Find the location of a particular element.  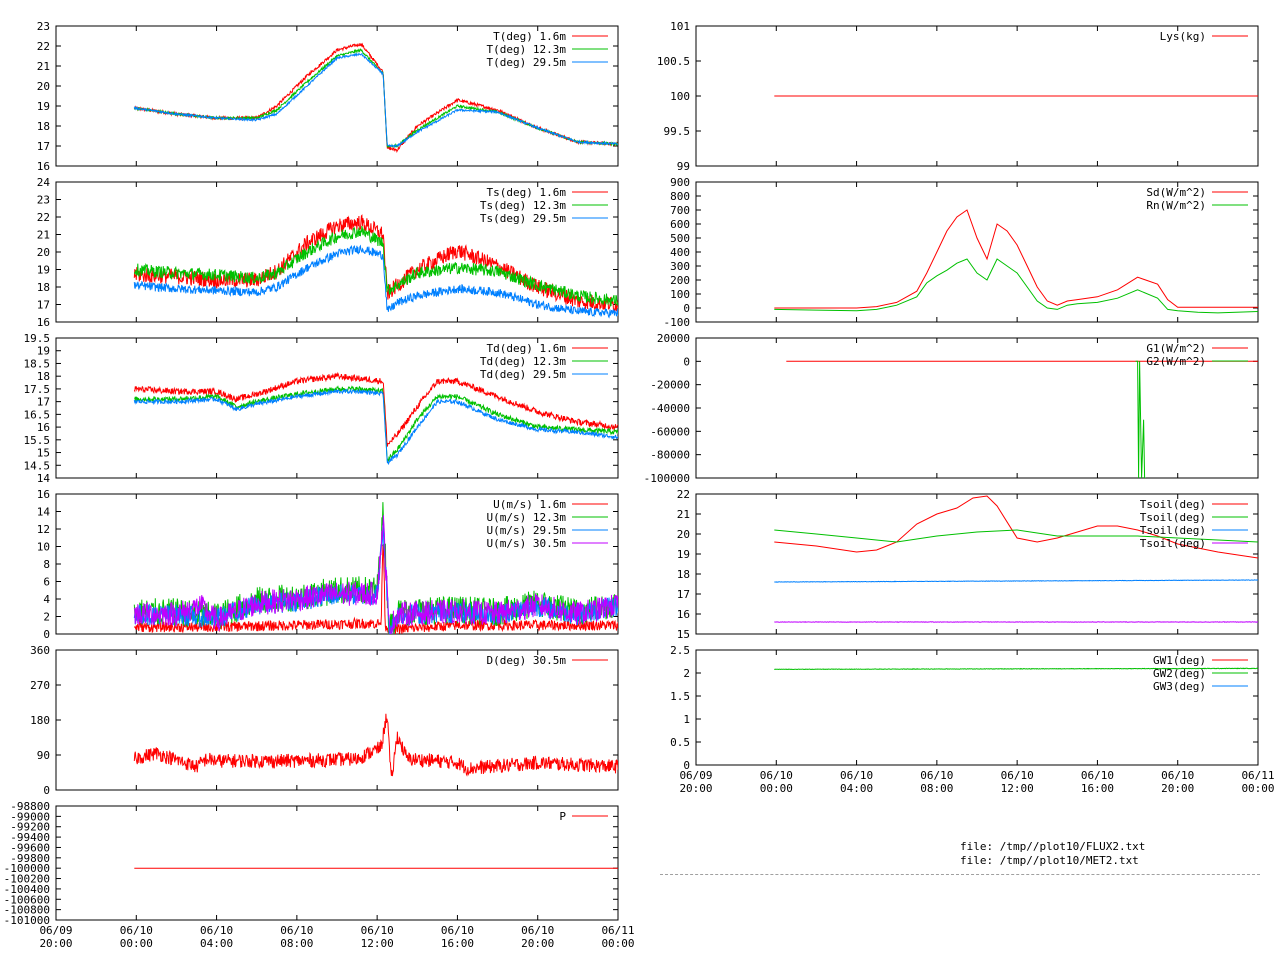

x-tick-label: 16:00 is located at coordinates (457, 943).